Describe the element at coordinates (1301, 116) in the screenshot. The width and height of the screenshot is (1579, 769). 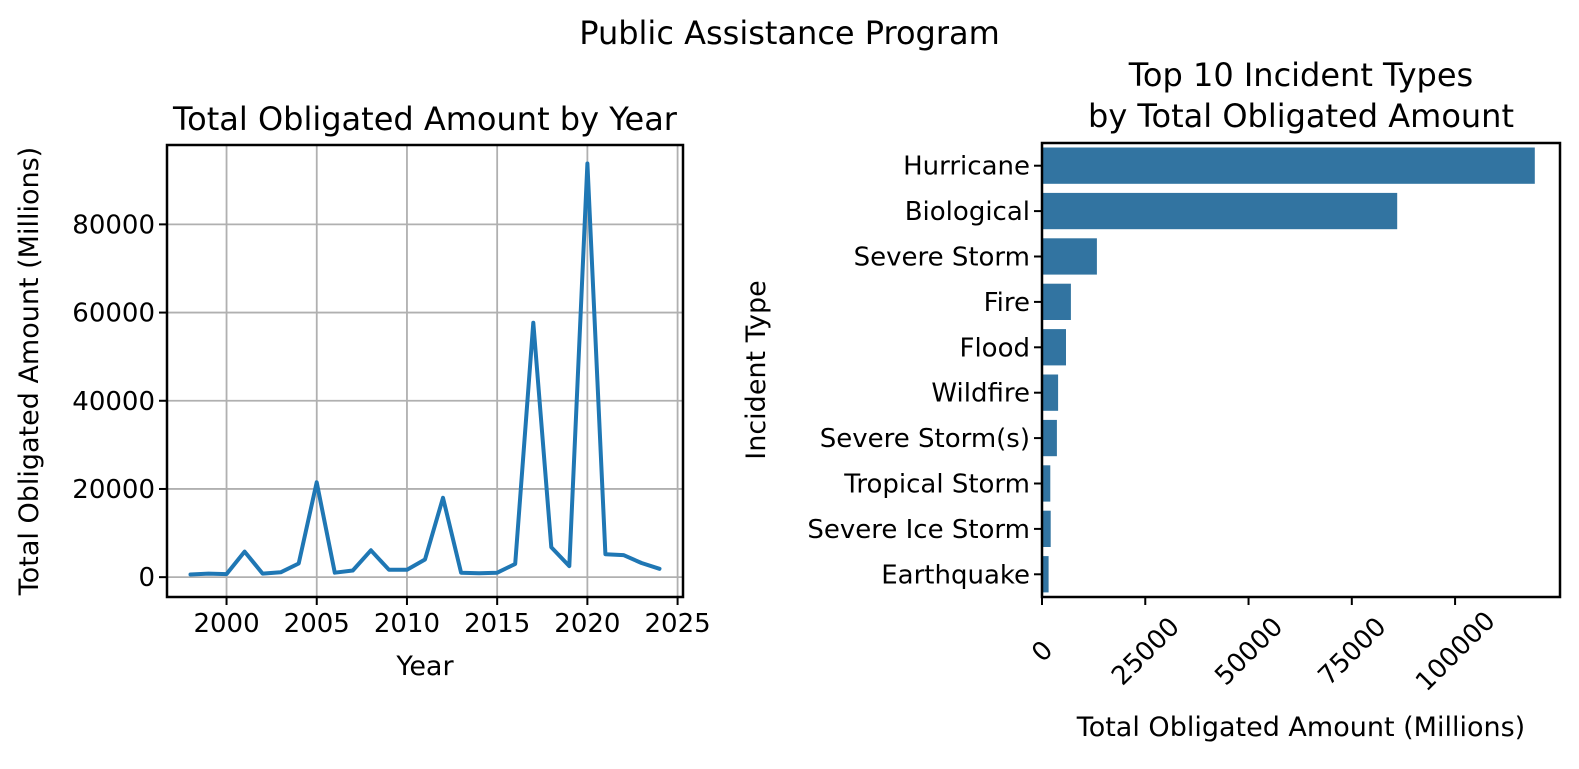
I see `bar-chart-title-line2: by Total Obligated Amount` at that location.